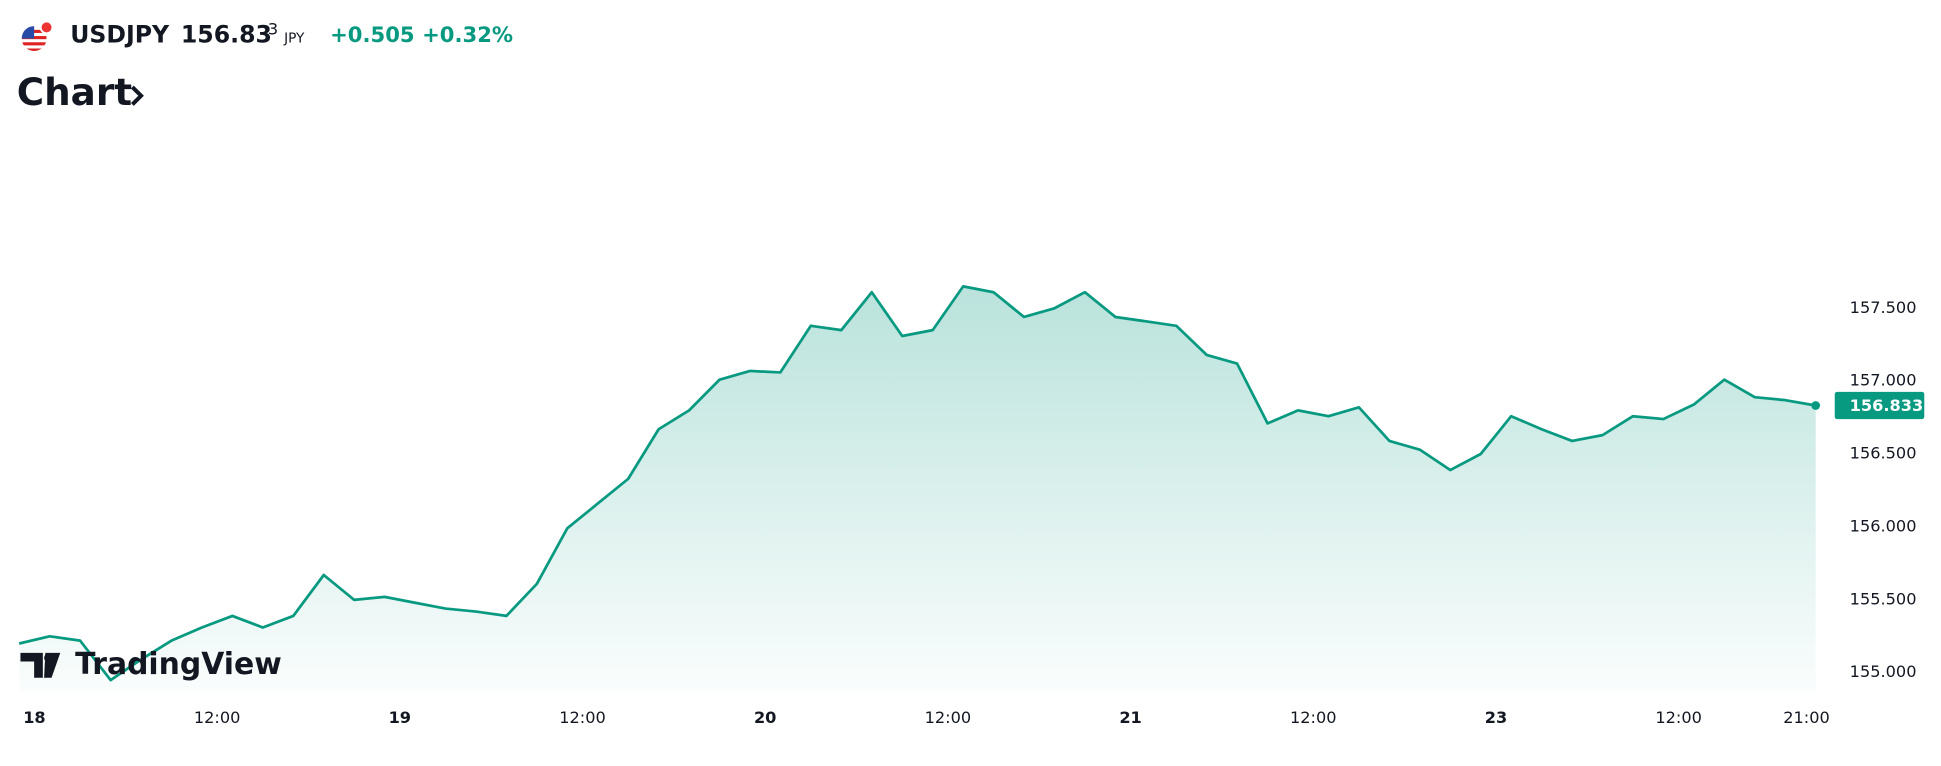 This screenshot has width=1941, height=766. Describe the element at coordinates (120, 35) in the screenshot. I see `symbol: USDJPY` at that location.